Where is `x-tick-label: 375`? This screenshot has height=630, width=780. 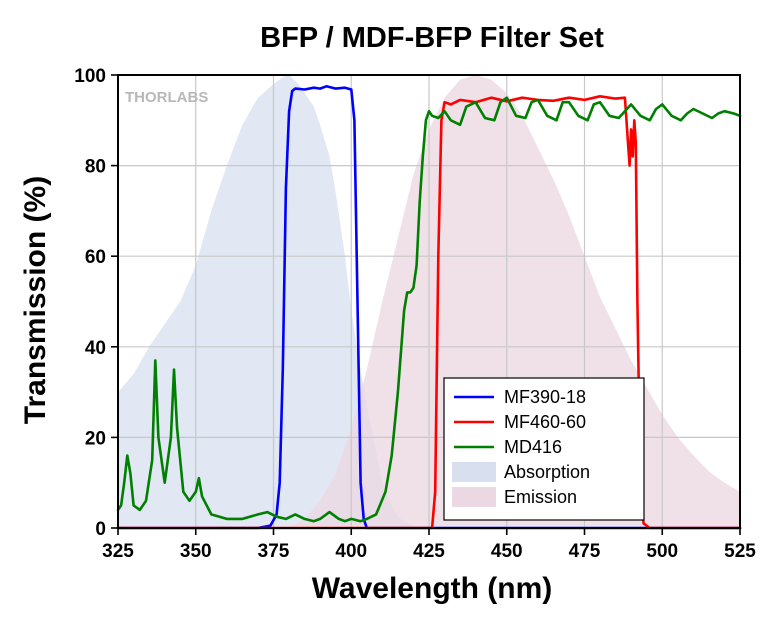
x-tick-label: 375 is located at coordinates (274, 551).